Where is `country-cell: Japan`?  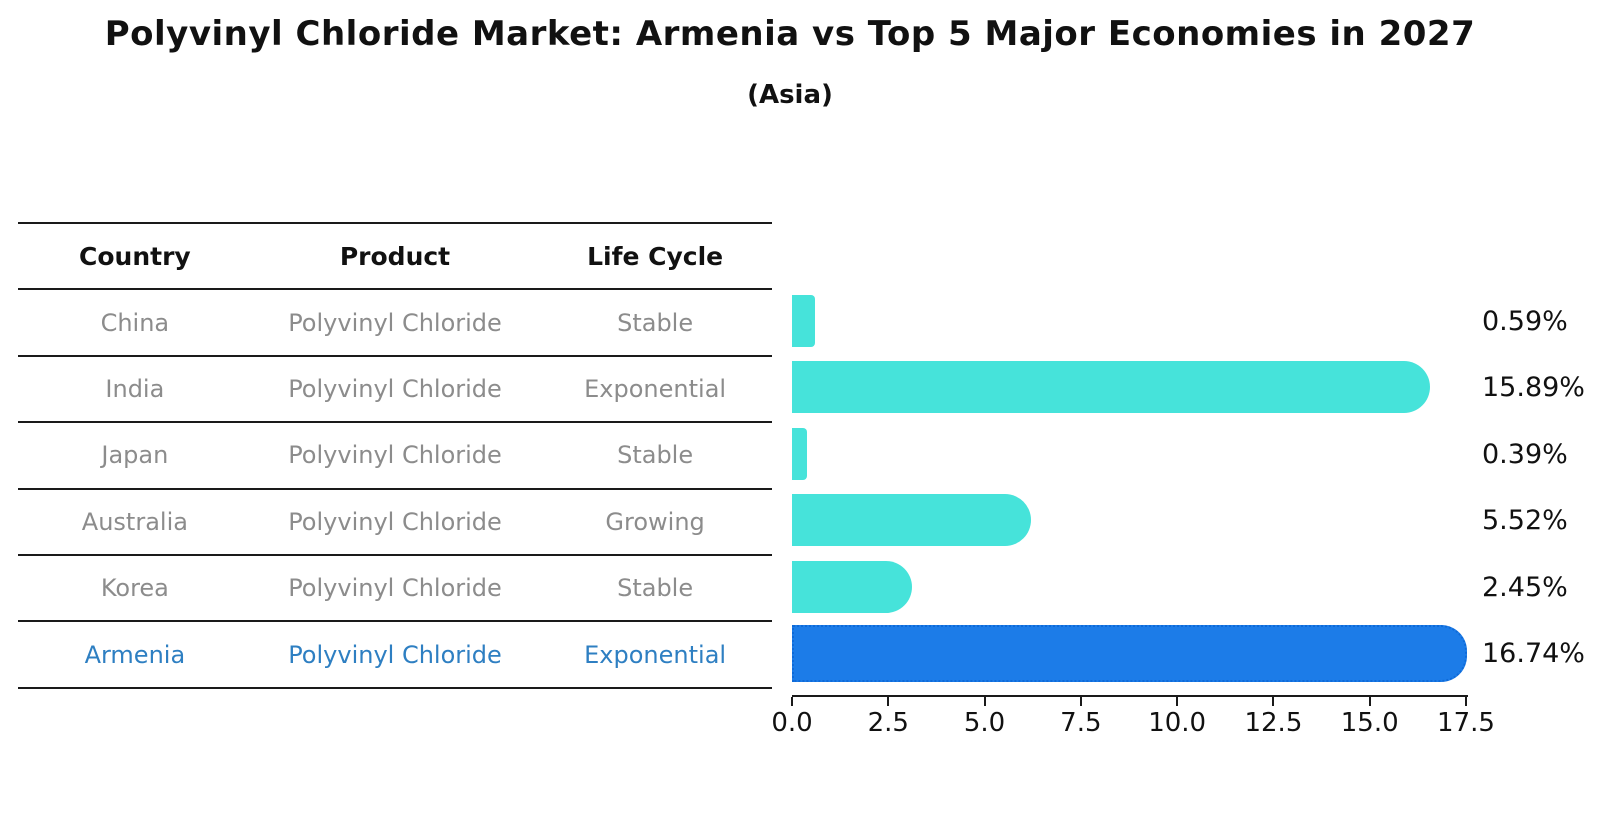 country-cell: Japan is located at coordinates (135, 455).